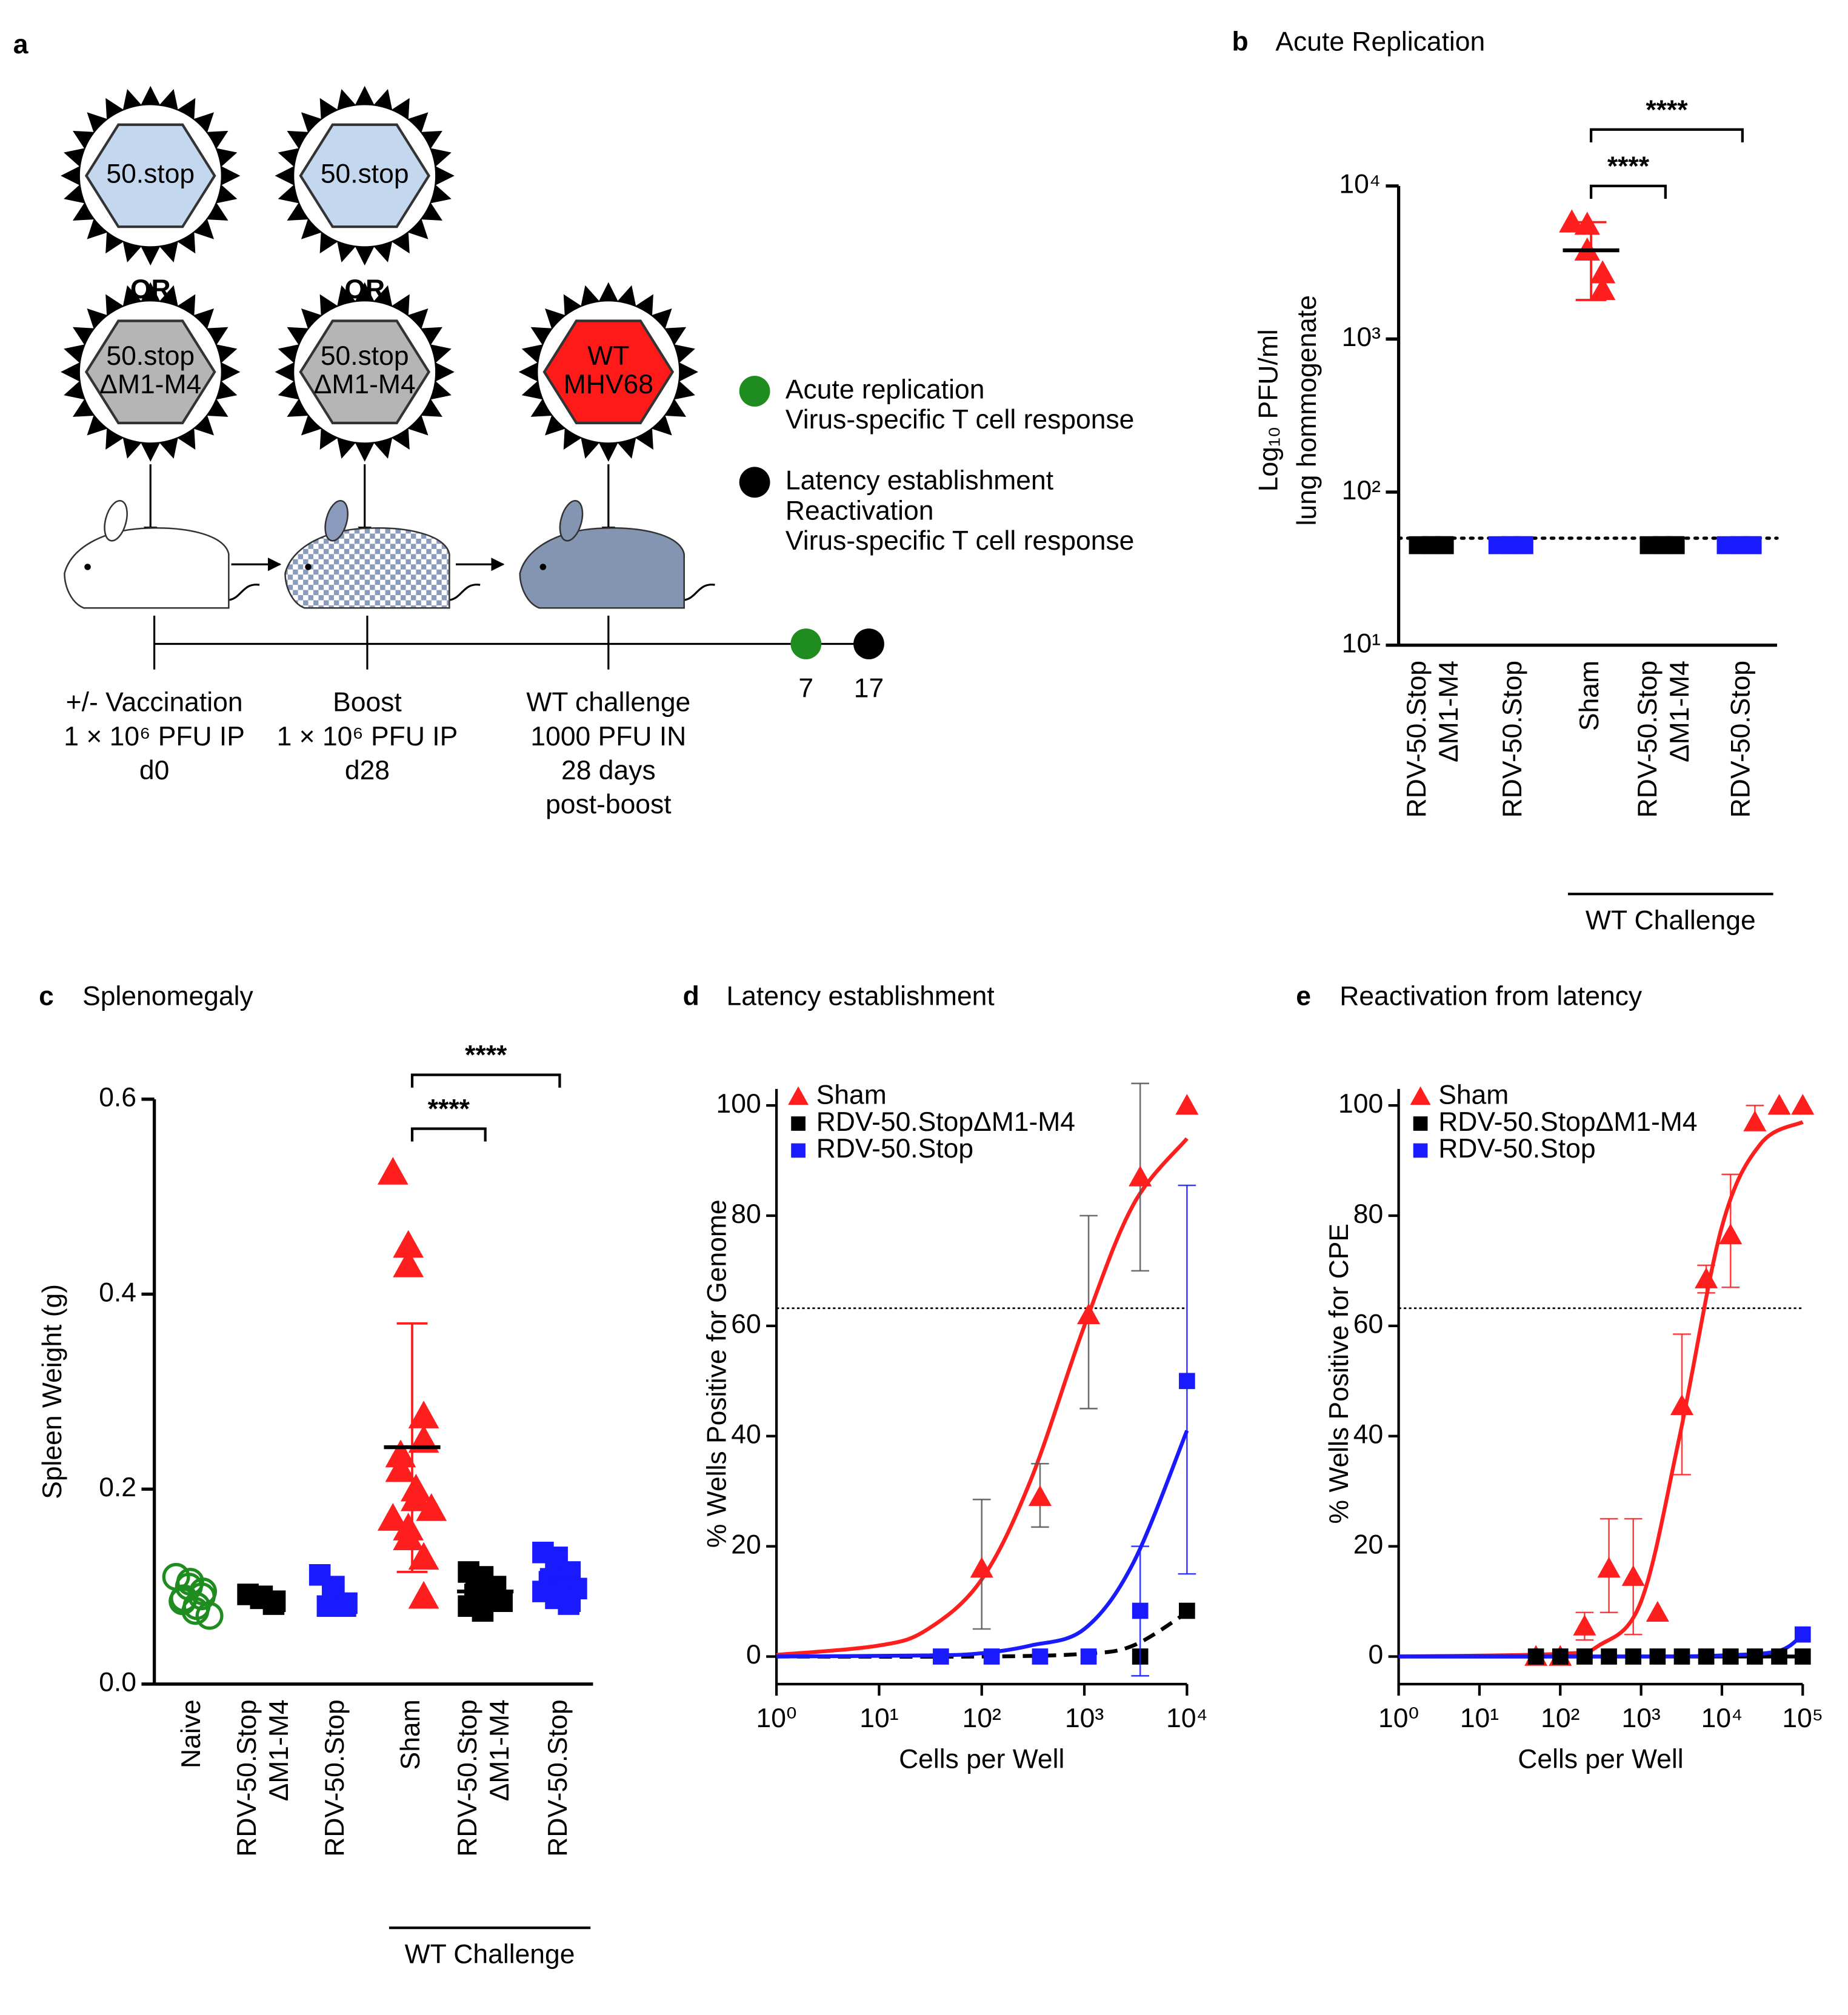 The height and width of the screenshot is (2015, 1848). I want to click on mouse-ear, so click(116, 521).